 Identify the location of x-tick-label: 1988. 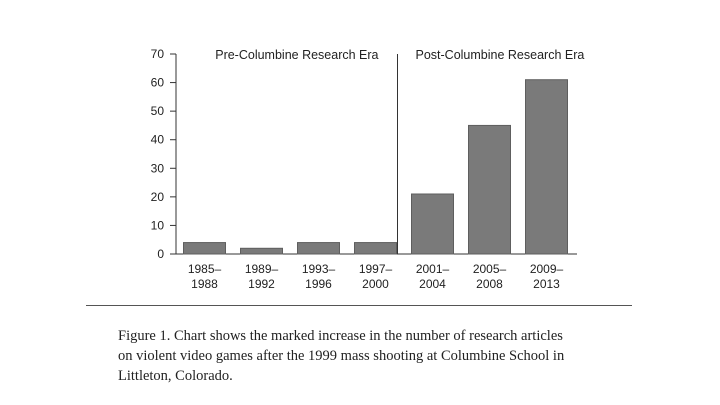
(204, 284).